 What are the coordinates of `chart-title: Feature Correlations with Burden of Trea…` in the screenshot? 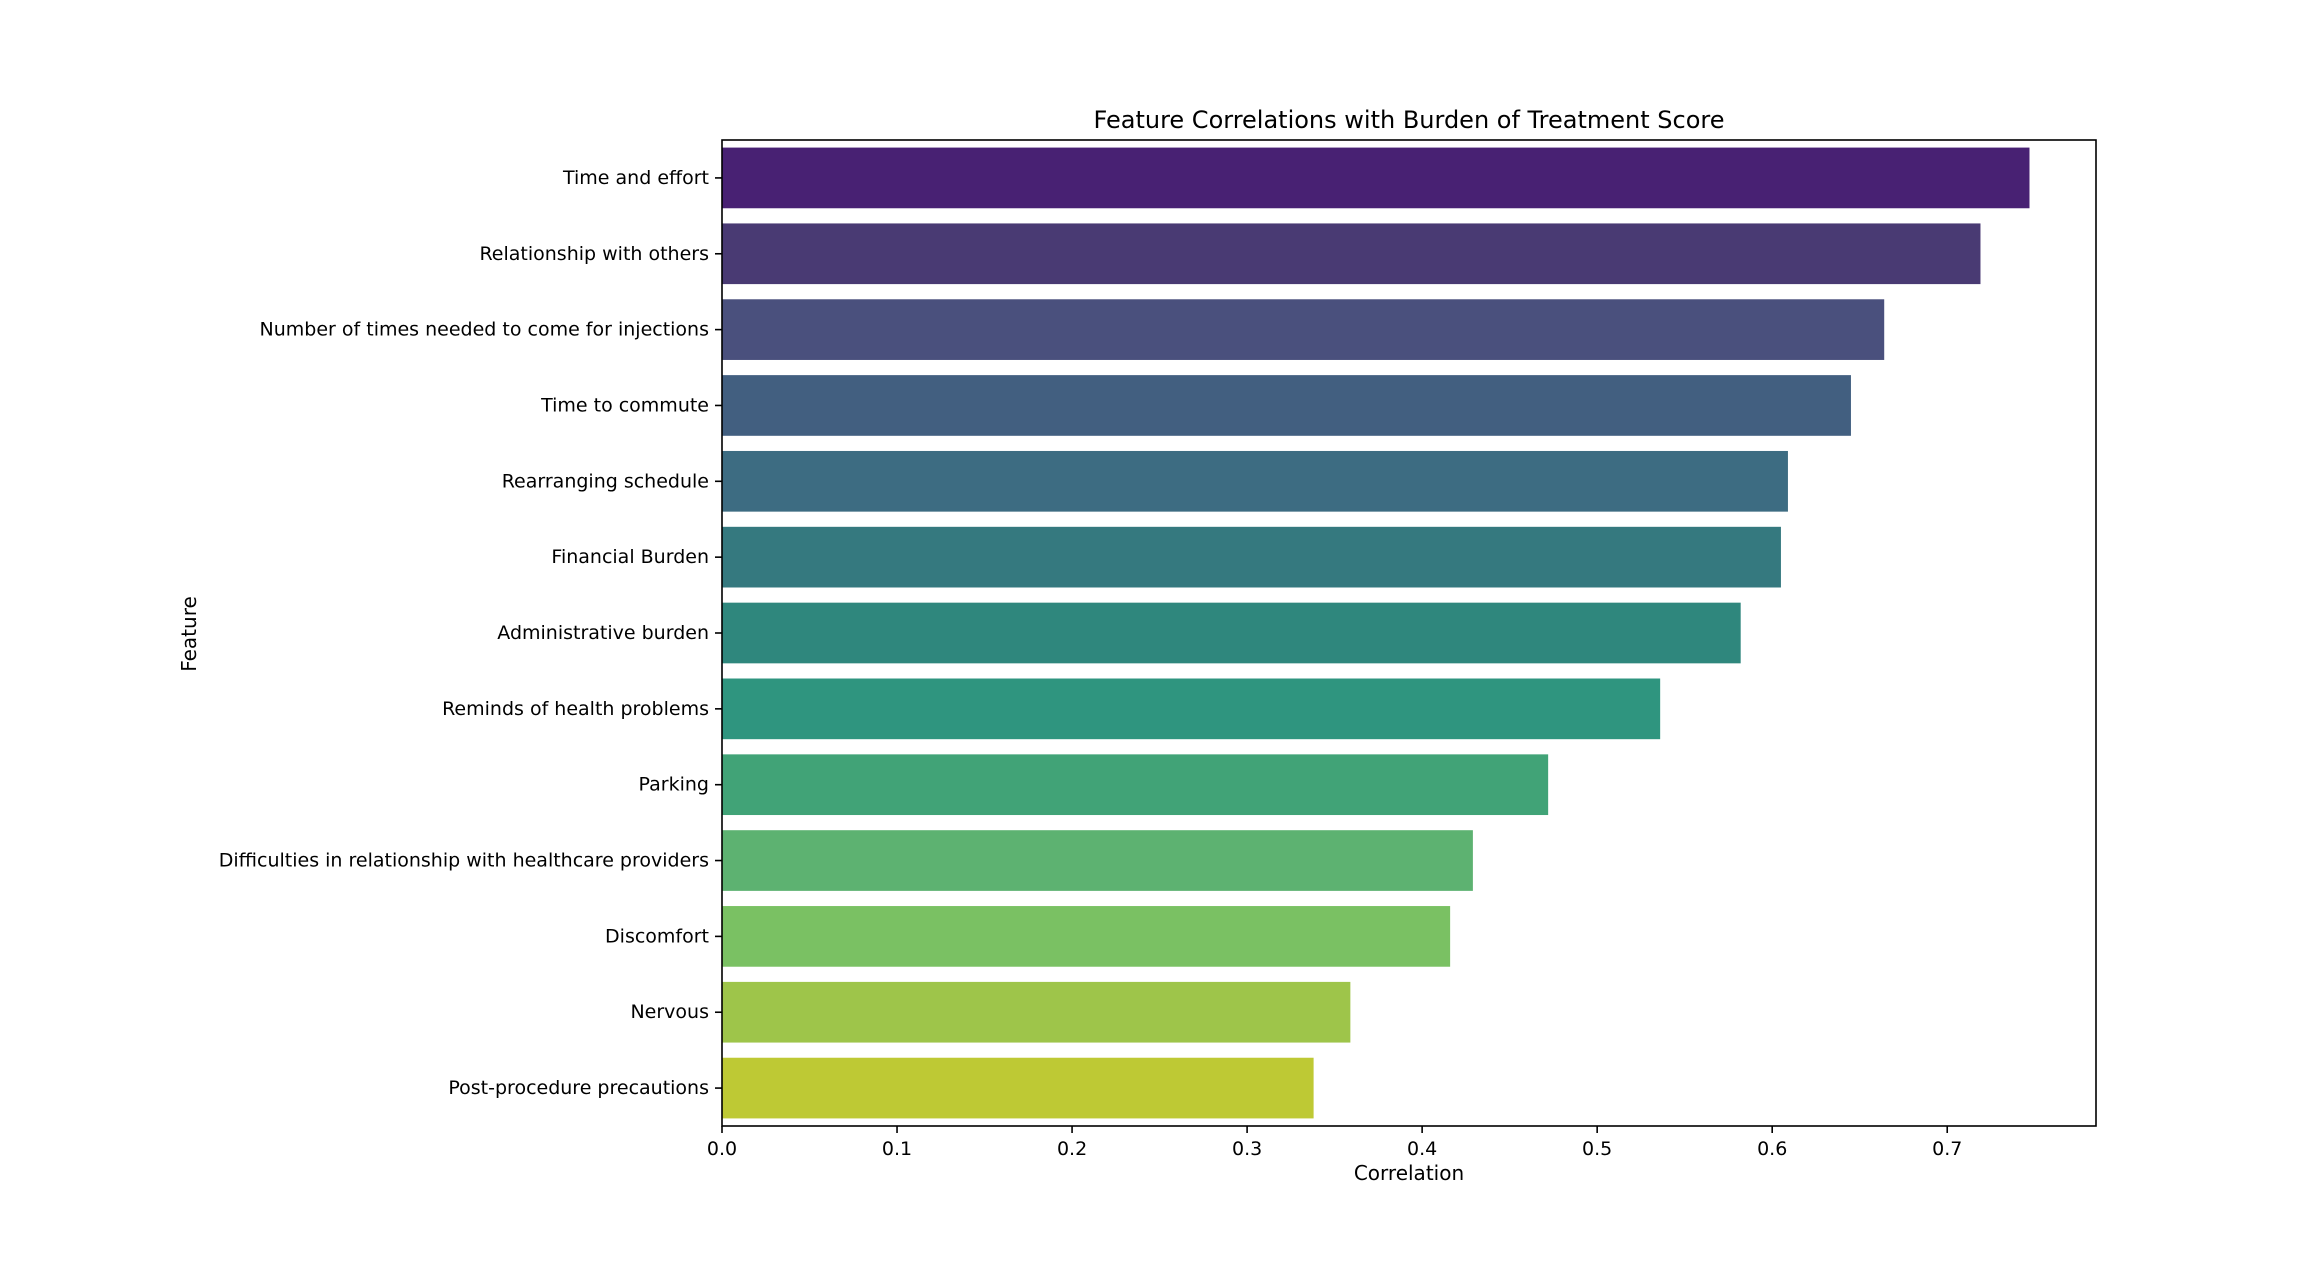 It's located at (1408, 120).